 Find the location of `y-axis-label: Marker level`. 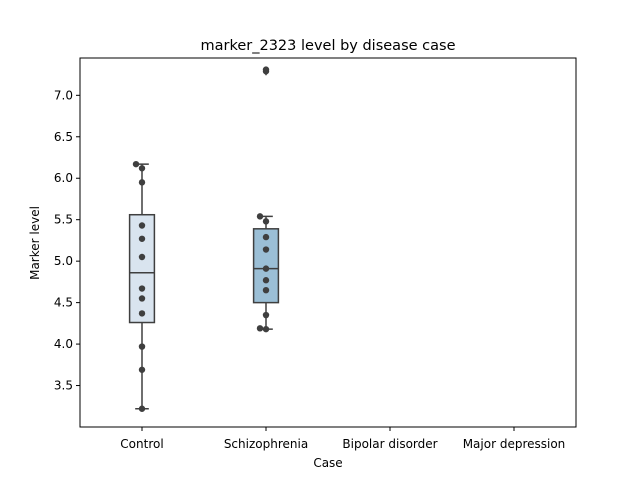

y-axis-label: Marker level is located at coordinates (35, 243).